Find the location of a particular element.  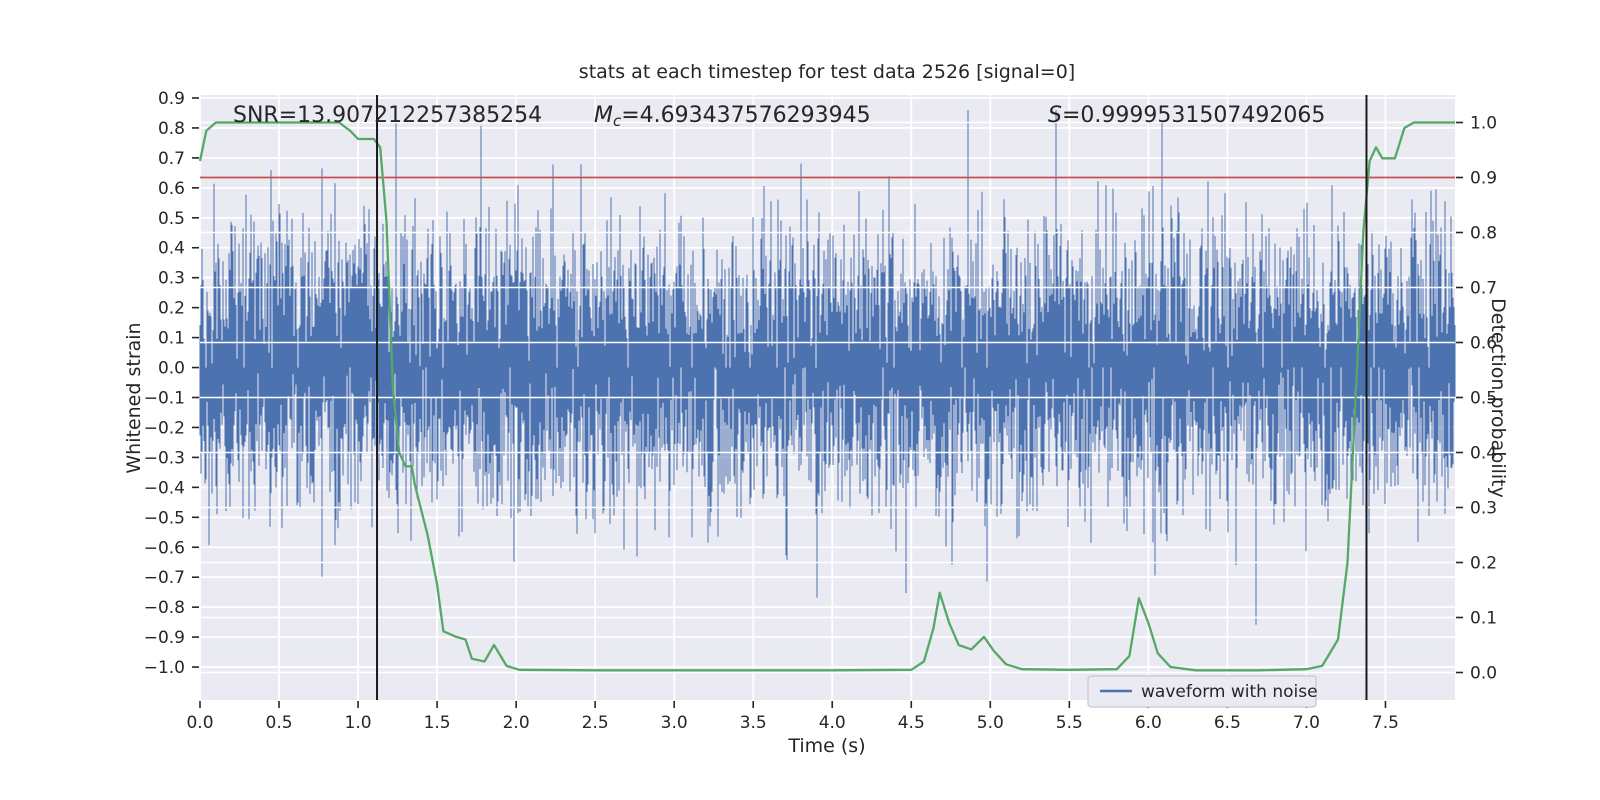

right-tick-label: 0.6 is located at coordinates (1483, 344).